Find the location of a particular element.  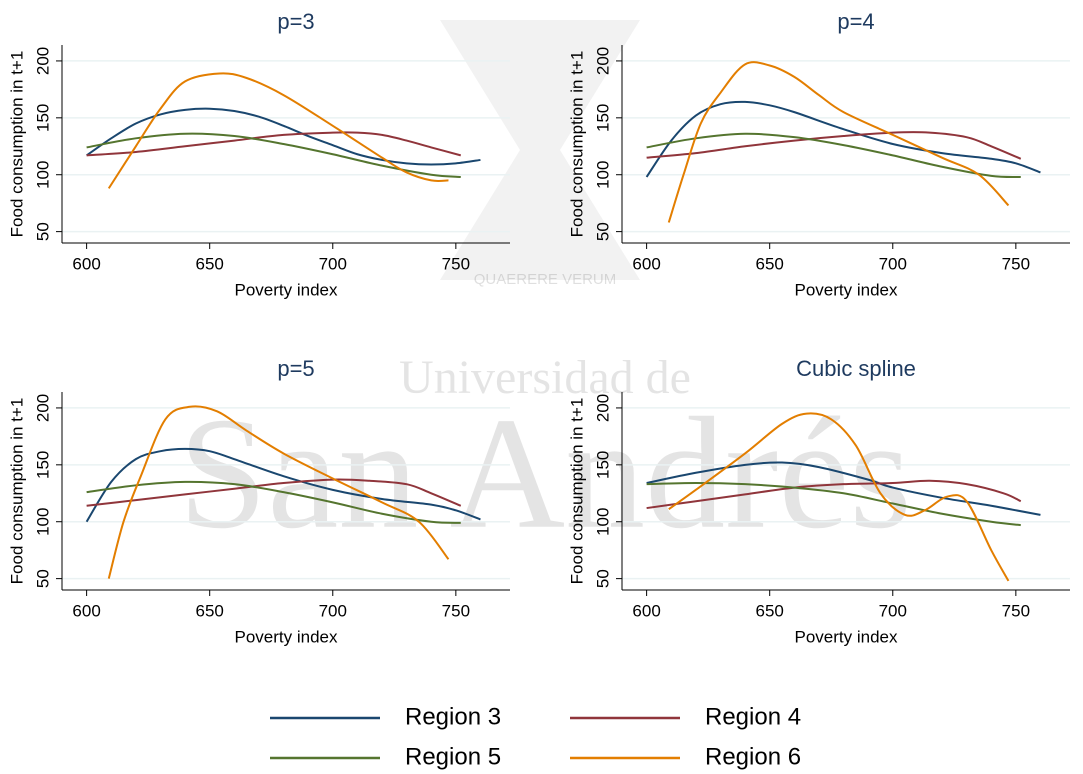

chart-title: p=4 is located at coordinates (855, 21).